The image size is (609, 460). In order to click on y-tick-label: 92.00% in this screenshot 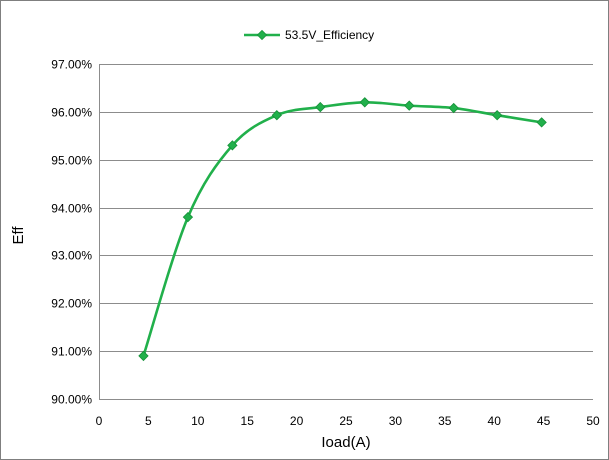, I will do `click(71, 304)`.